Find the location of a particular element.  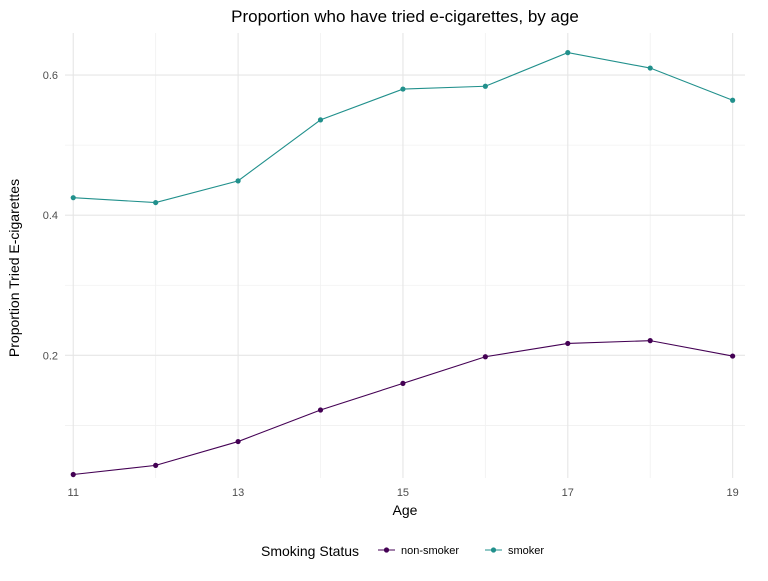

legend-label-smoker: smoker is located at coordinates (526, 551).